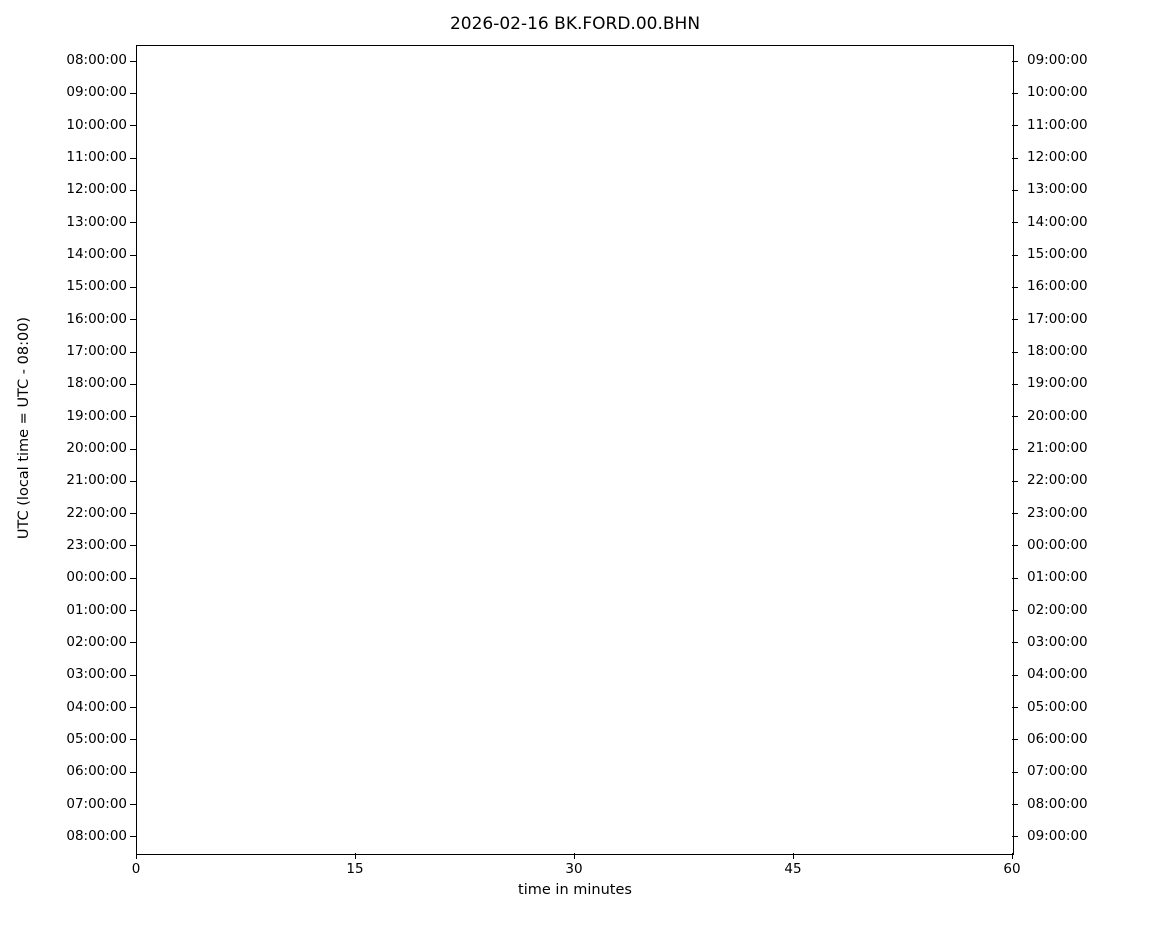 This screenshot has height=950, width=1150. Describe the element at coordinates (1057, 803) in the screenshot. I see `right-axis-tick-label: 08:00:00` at that location.